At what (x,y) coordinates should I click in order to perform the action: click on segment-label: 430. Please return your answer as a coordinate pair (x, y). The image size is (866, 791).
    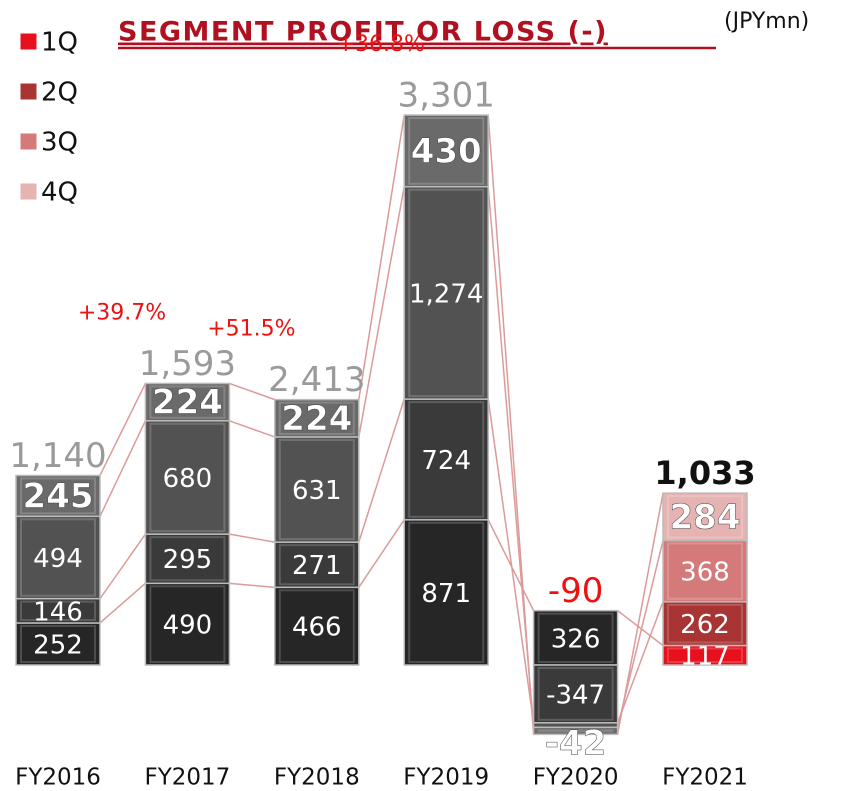
    Looking at the image, I should click on (446, 151).